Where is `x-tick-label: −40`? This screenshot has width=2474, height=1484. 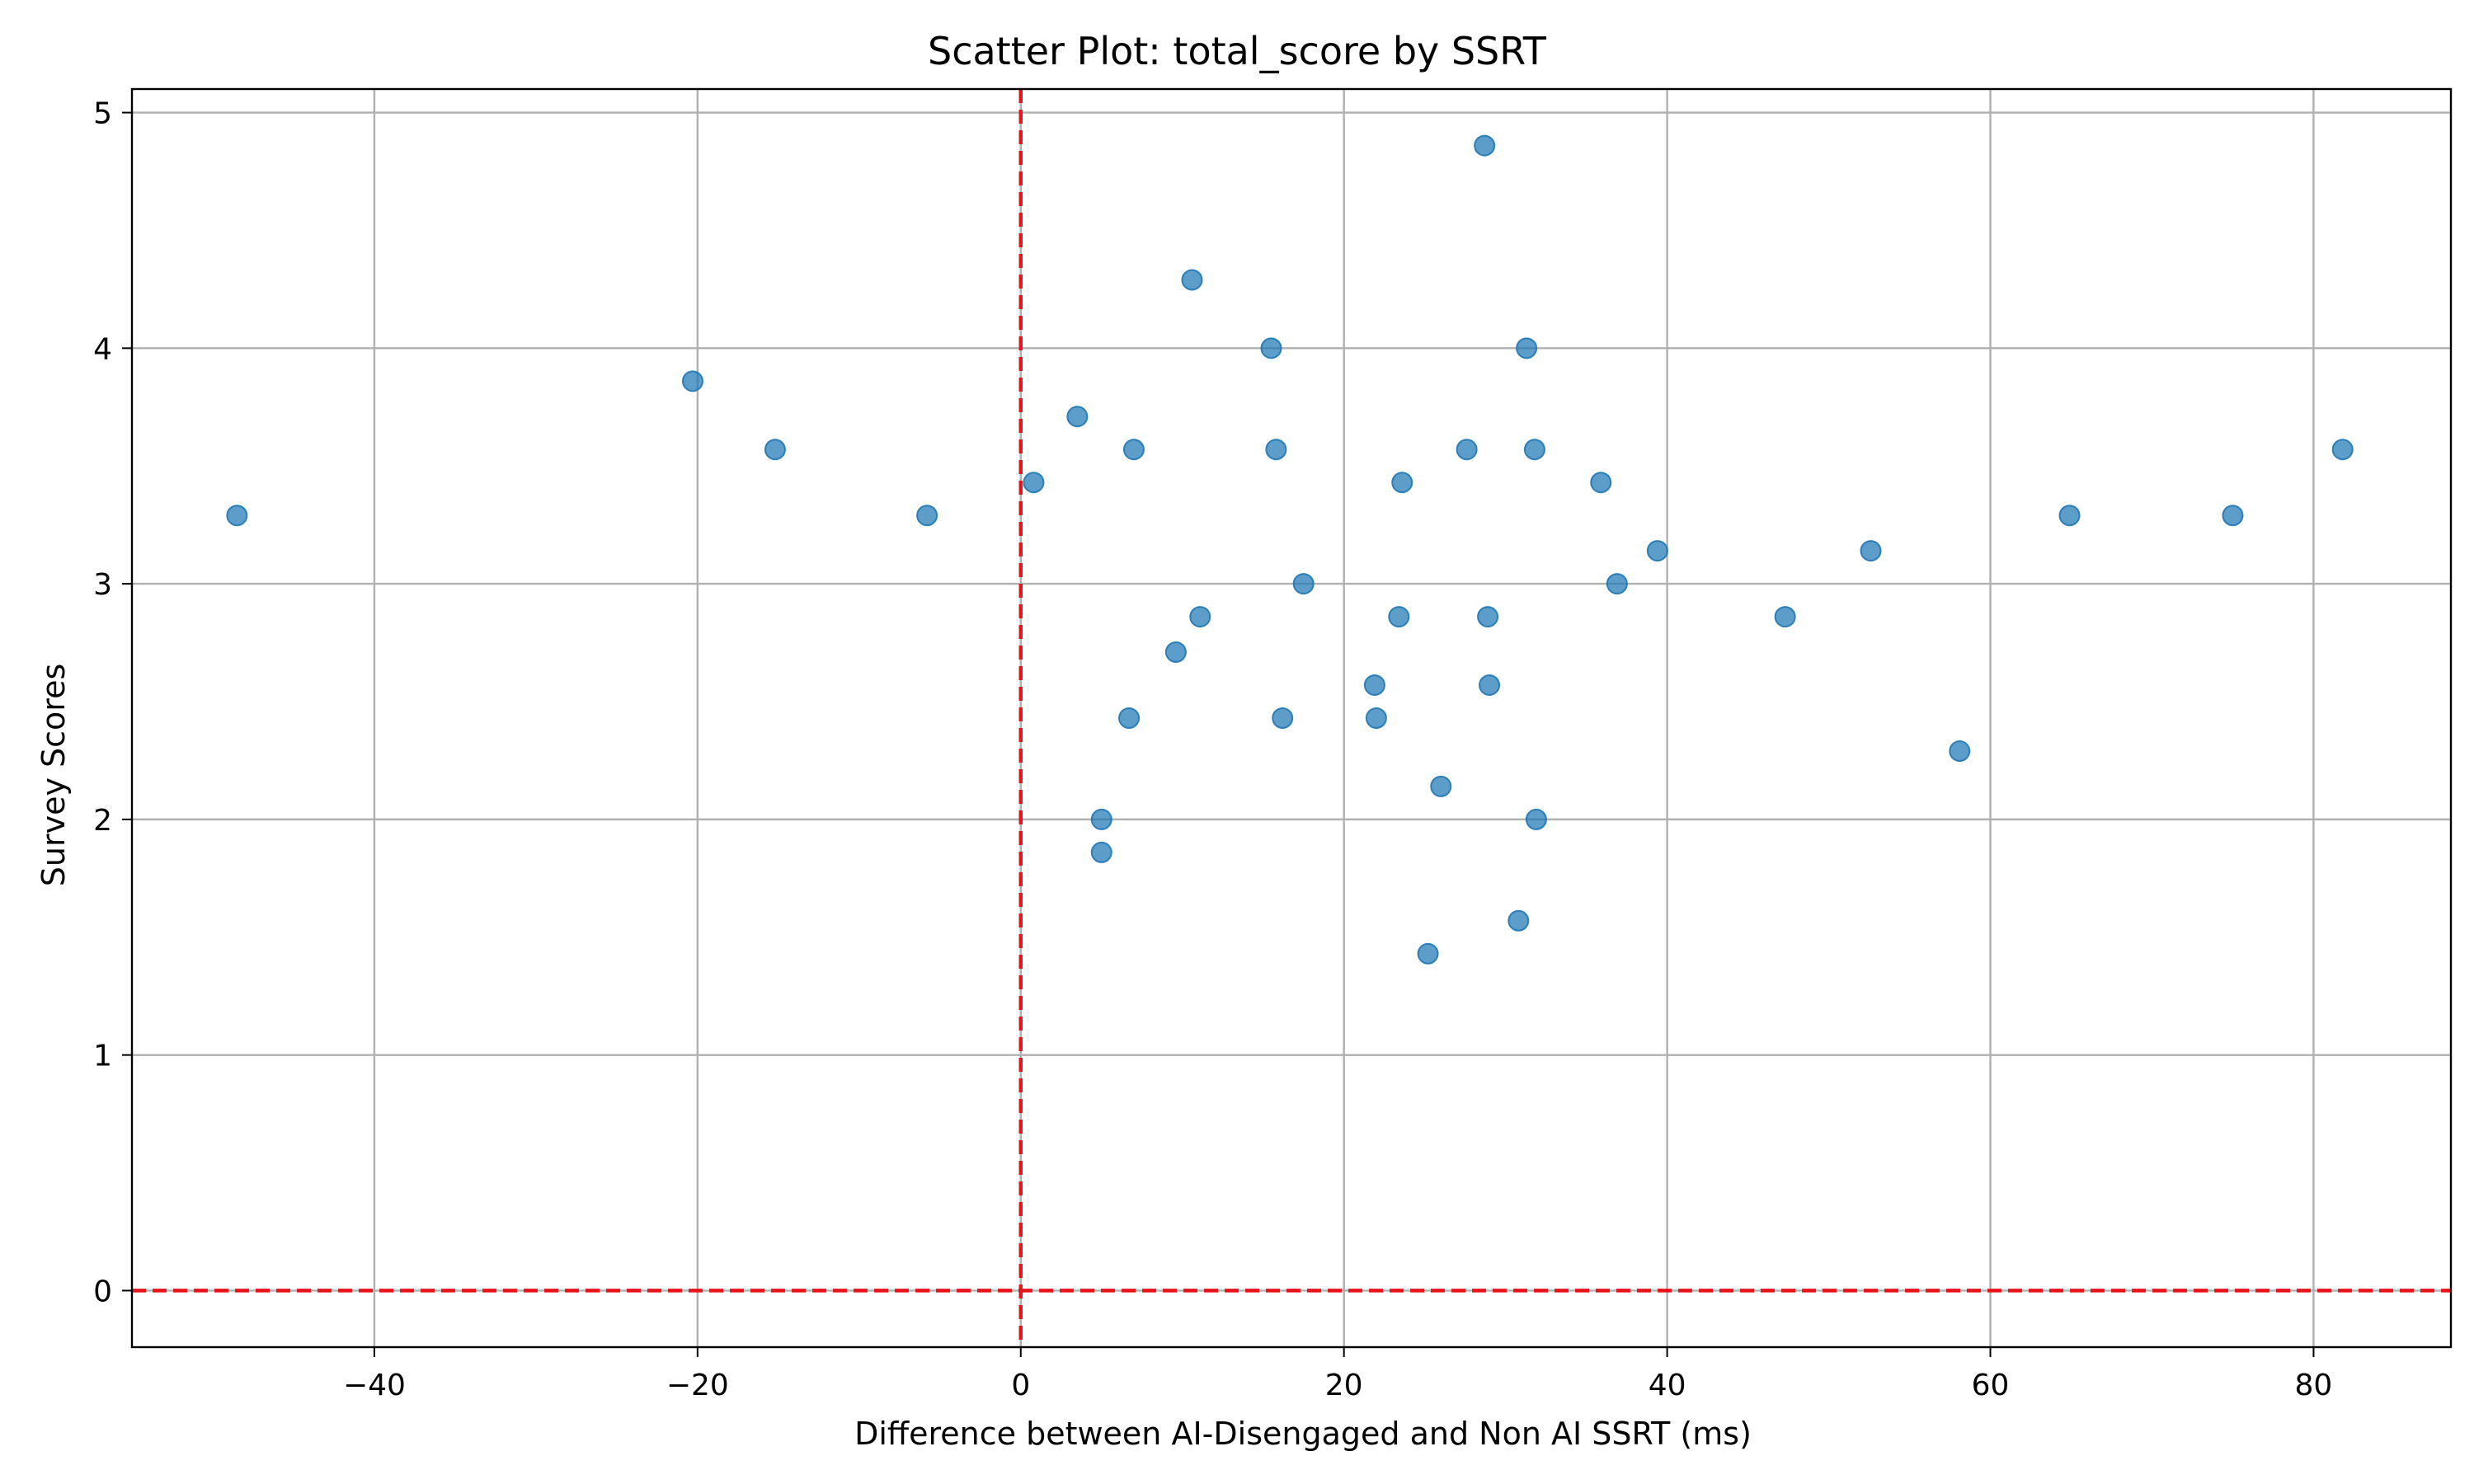
x-tick-label: −40 is located at coordinates (374, 1385).